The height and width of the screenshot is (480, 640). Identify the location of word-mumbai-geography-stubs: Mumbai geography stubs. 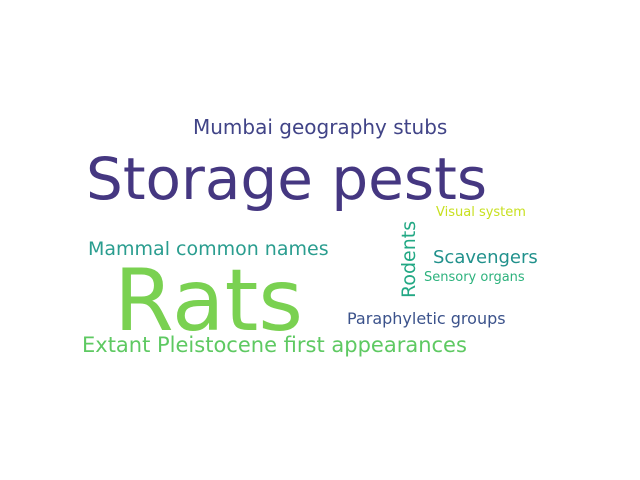
(320, 127).